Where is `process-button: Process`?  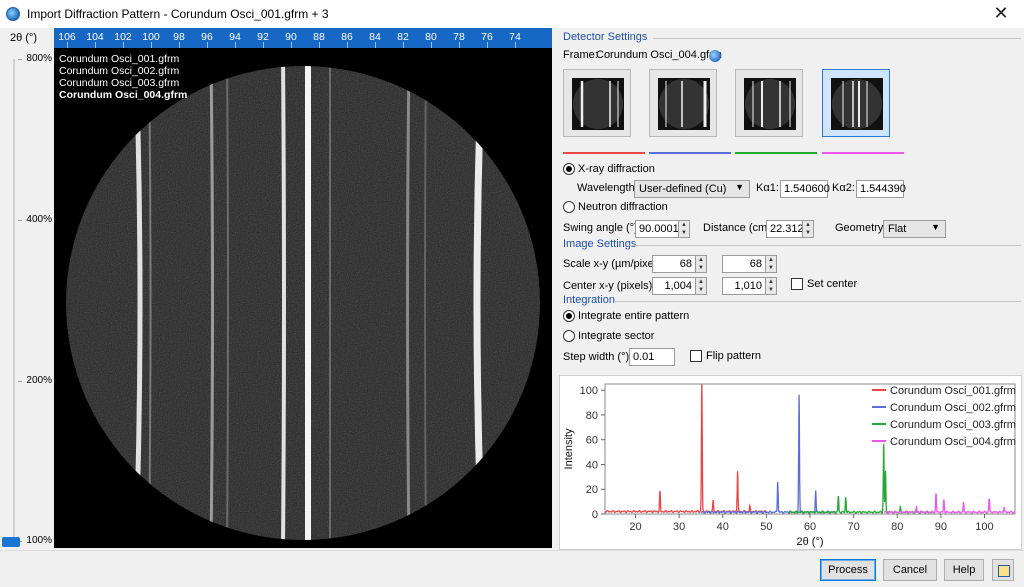 process-button: Process is located at coordinates (848, 570).